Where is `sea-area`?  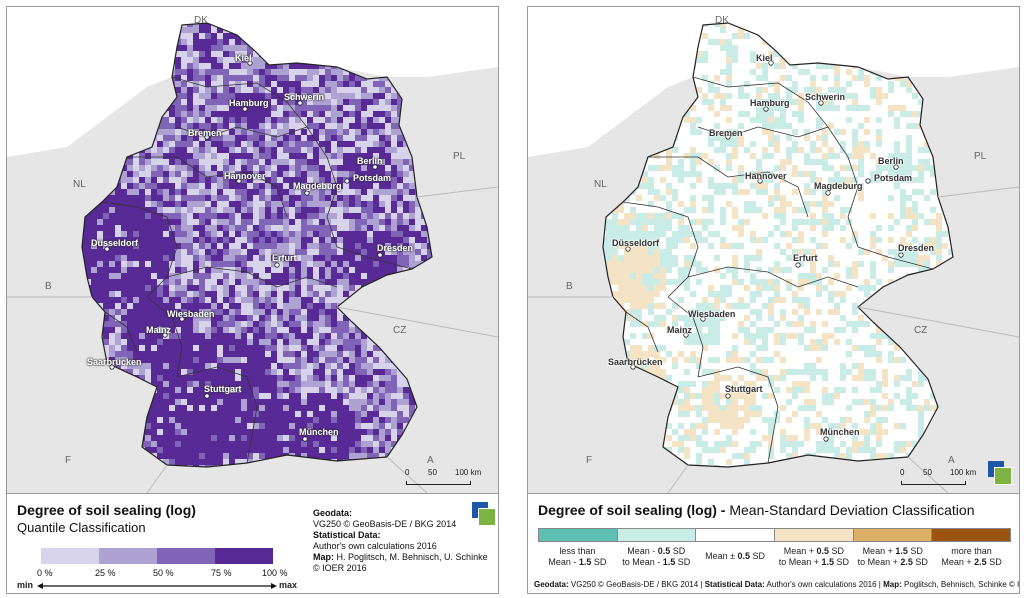
sea-area is located at coordinates (252, 82).